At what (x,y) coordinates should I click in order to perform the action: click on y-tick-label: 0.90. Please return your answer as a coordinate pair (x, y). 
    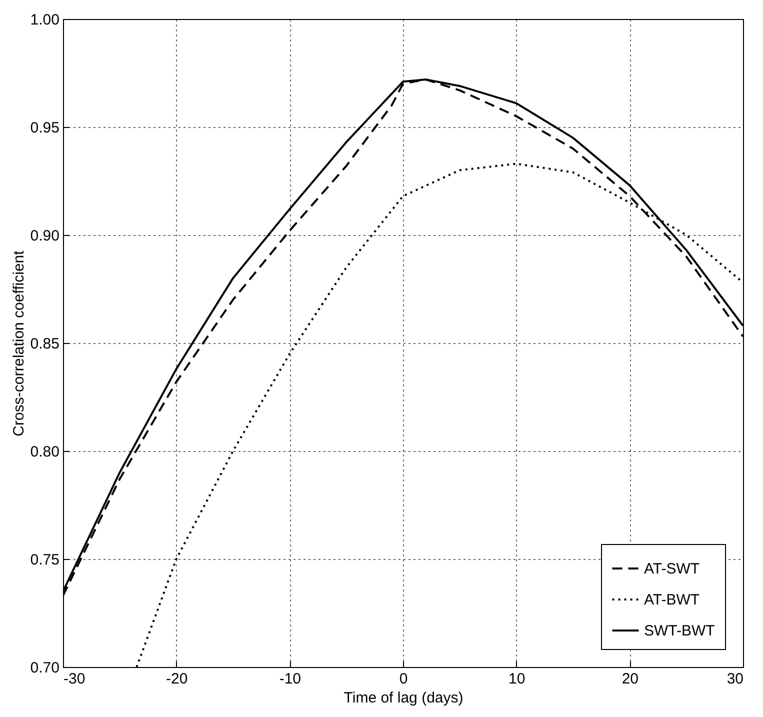
    Looking at the image, I should click on (45, 236).